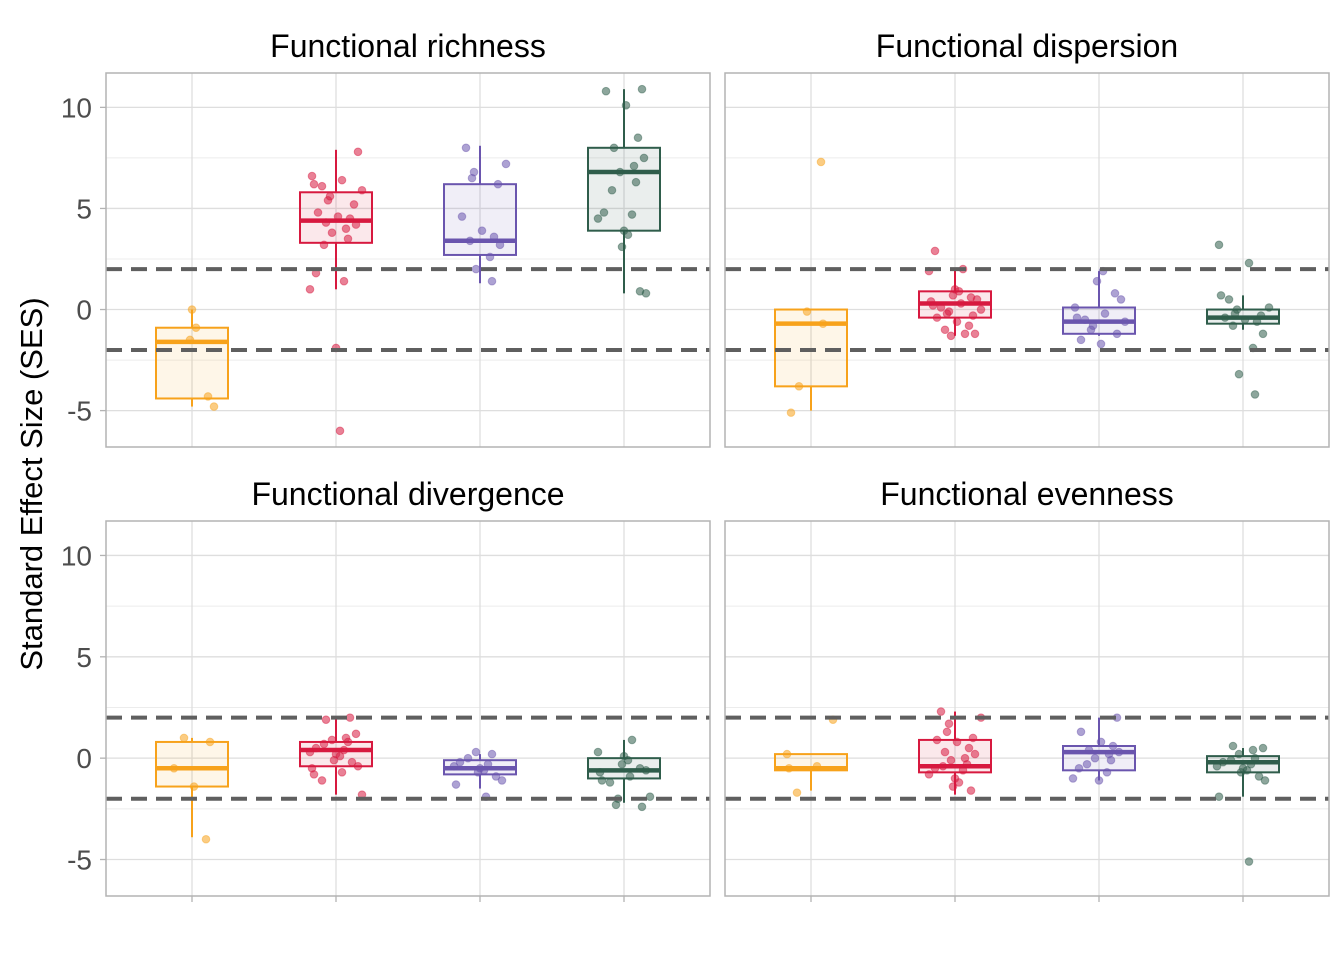 The height and width of the screenshot is (965, 1344). What do you see at coordinates (84, 758) in the screenshot?
I see `y-tick-label: 0` at bounding box center [84, 758].